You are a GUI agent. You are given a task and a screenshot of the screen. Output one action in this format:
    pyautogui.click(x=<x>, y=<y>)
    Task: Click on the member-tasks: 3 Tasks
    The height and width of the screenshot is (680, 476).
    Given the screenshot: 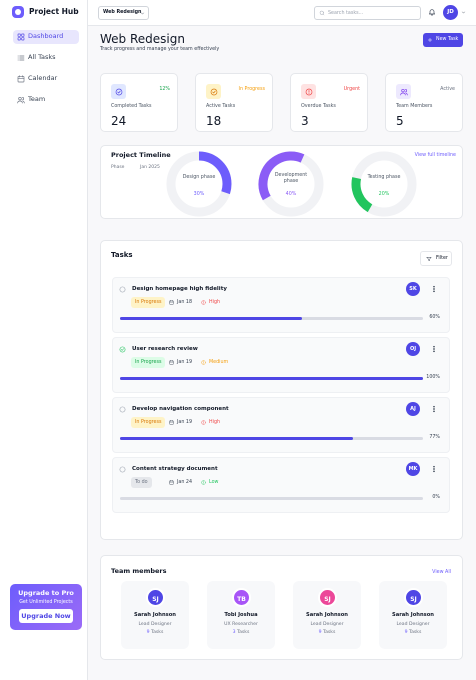 What is the action you would take?
    pyautogui.click(x=241, y=633)
    